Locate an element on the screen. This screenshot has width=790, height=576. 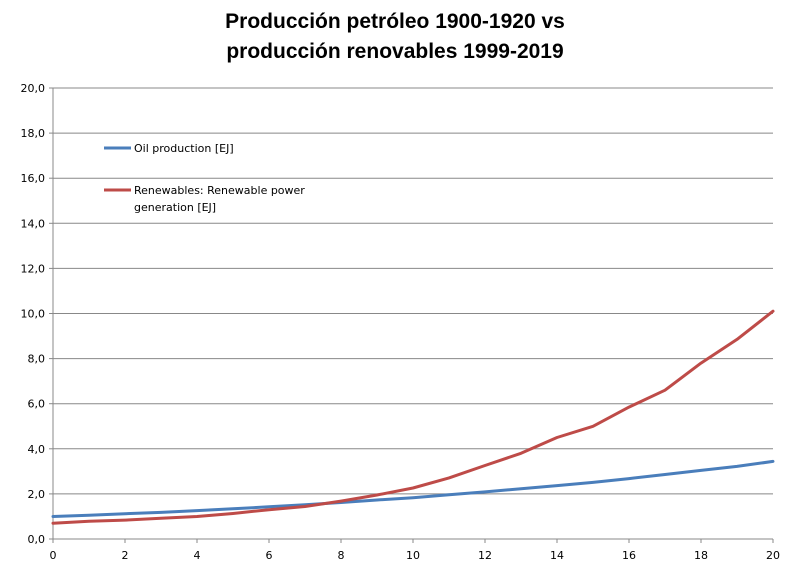
x-tick-label-10: 20 is located at coordinates (773, 555).